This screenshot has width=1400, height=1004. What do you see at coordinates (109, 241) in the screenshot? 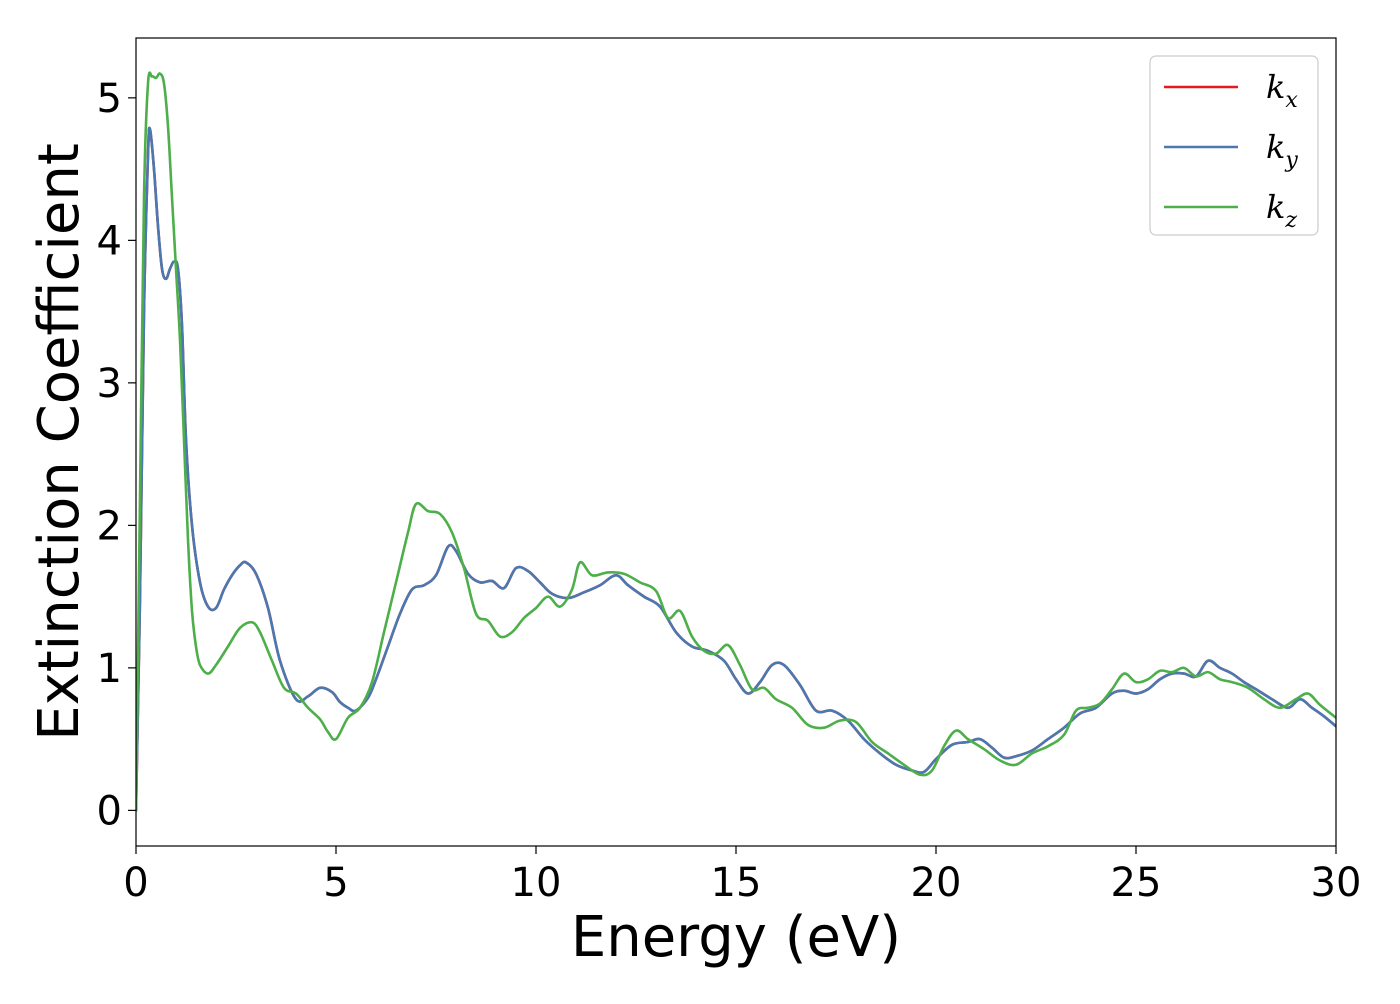
I see `y-tick-label: 4` at bounding box center [109, 241].